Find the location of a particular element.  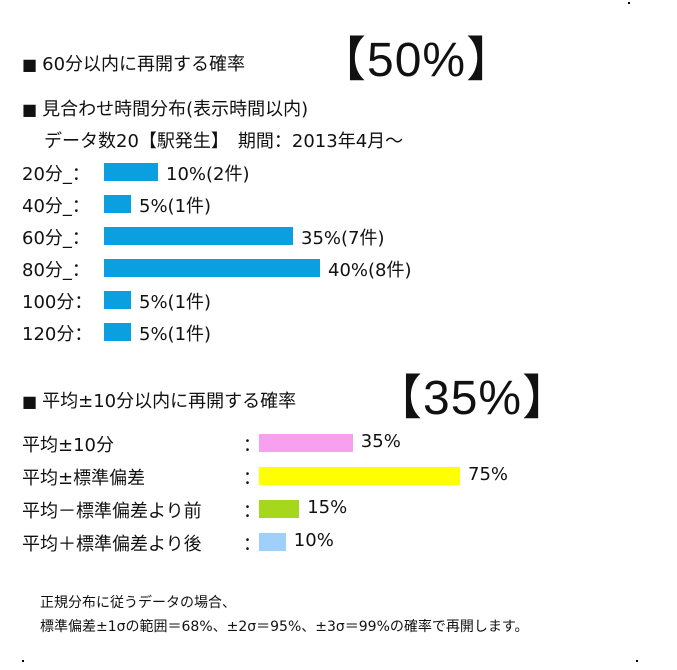

section1-heading: ■ 60分以内に再開する確率 is located at coordinates (133, 63).